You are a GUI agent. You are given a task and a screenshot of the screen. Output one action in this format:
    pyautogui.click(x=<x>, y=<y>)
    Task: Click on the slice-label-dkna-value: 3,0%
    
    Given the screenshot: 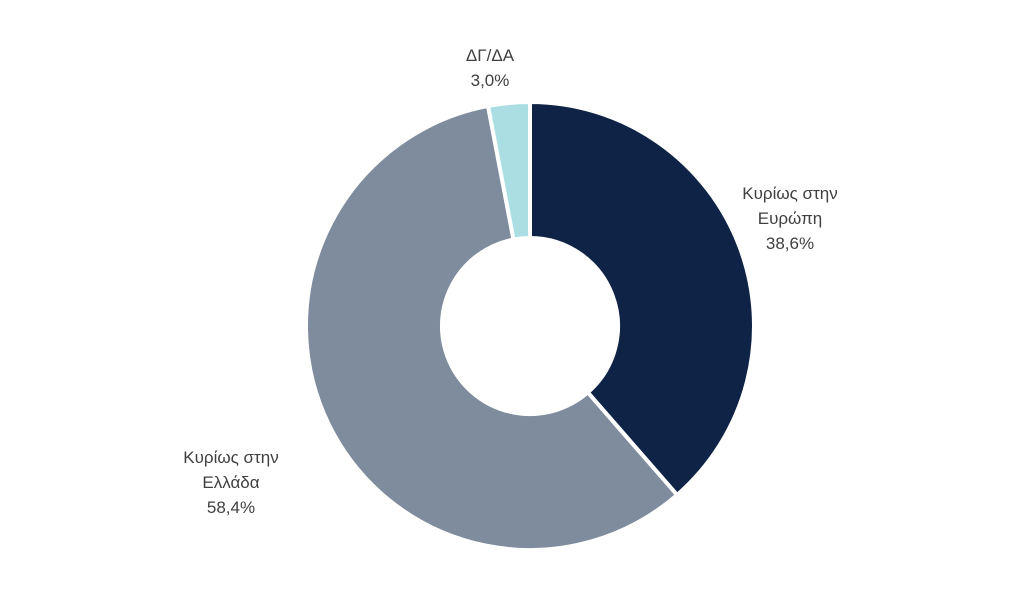 What is the action you would take?
    pyautogui.click(x=490, y=80)
    